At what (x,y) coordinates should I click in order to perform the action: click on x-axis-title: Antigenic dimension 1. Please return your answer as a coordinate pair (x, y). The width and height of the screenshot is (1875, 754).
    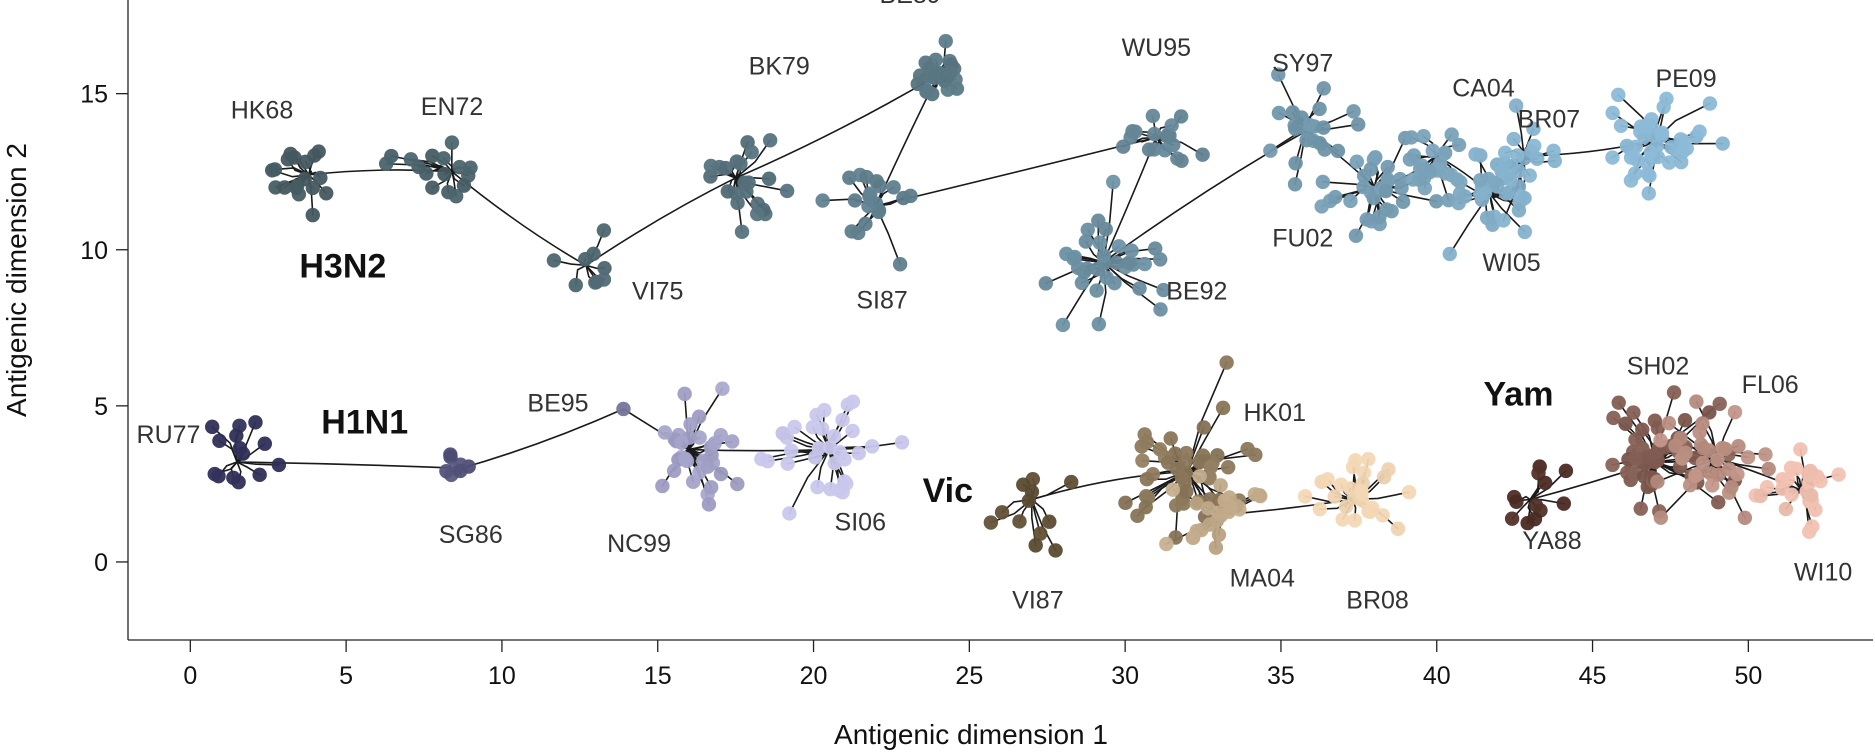
    Looking at the image, I should click on (971, 734).